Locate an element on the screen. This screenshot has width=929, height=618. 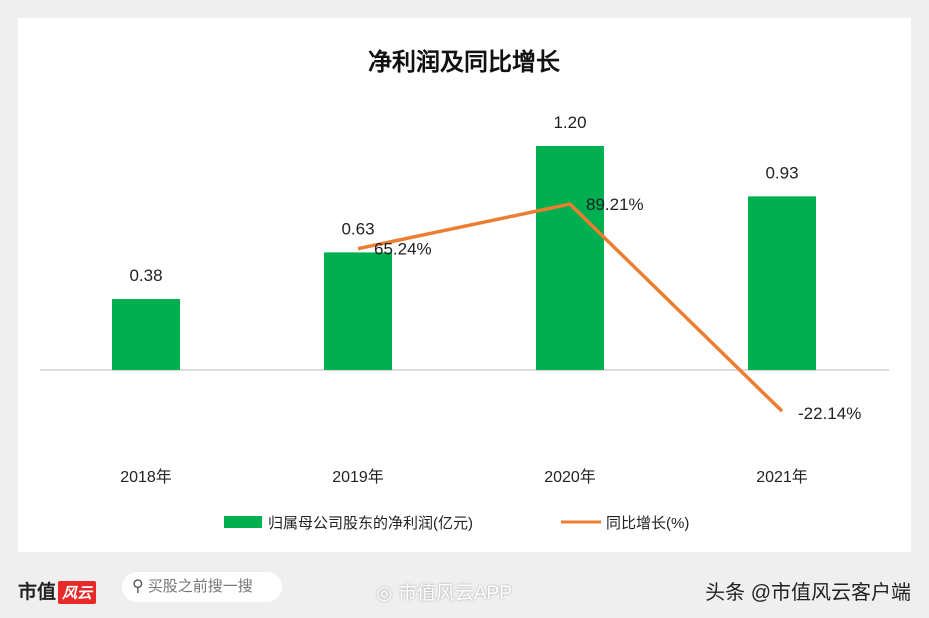
logo: 市值 风云 is located at coordinates (57, 590).